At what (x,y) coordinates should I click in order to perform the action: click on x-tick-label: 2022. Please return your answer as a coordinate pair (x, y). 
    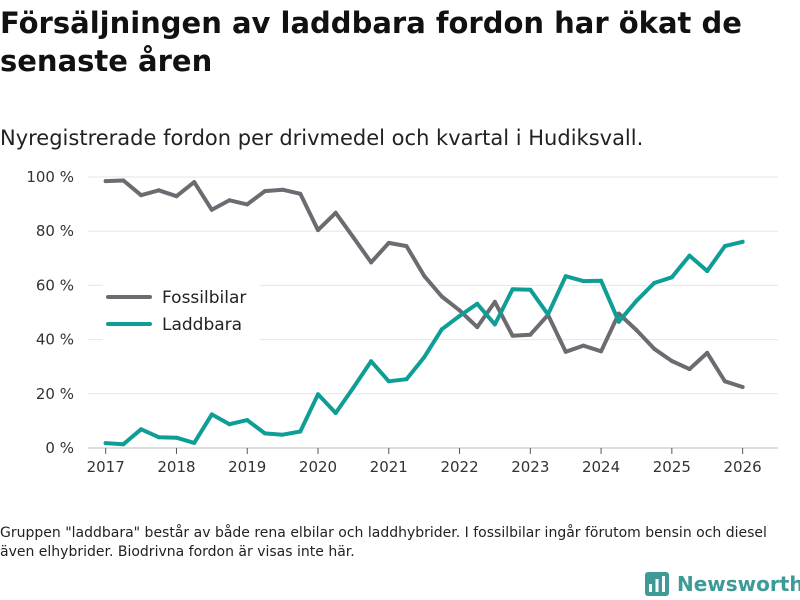
    Looking at the image, I should click on (459, 467).